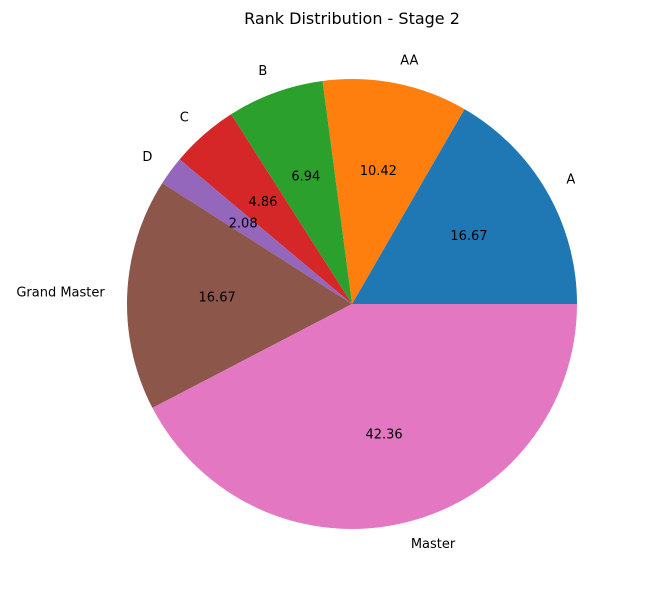 The height and width of the screenshot is (594, 647). Describe the element at coordinates (60, 293) in the screenshot. I see `slice-label-grand-master: Grand Master` at that location.